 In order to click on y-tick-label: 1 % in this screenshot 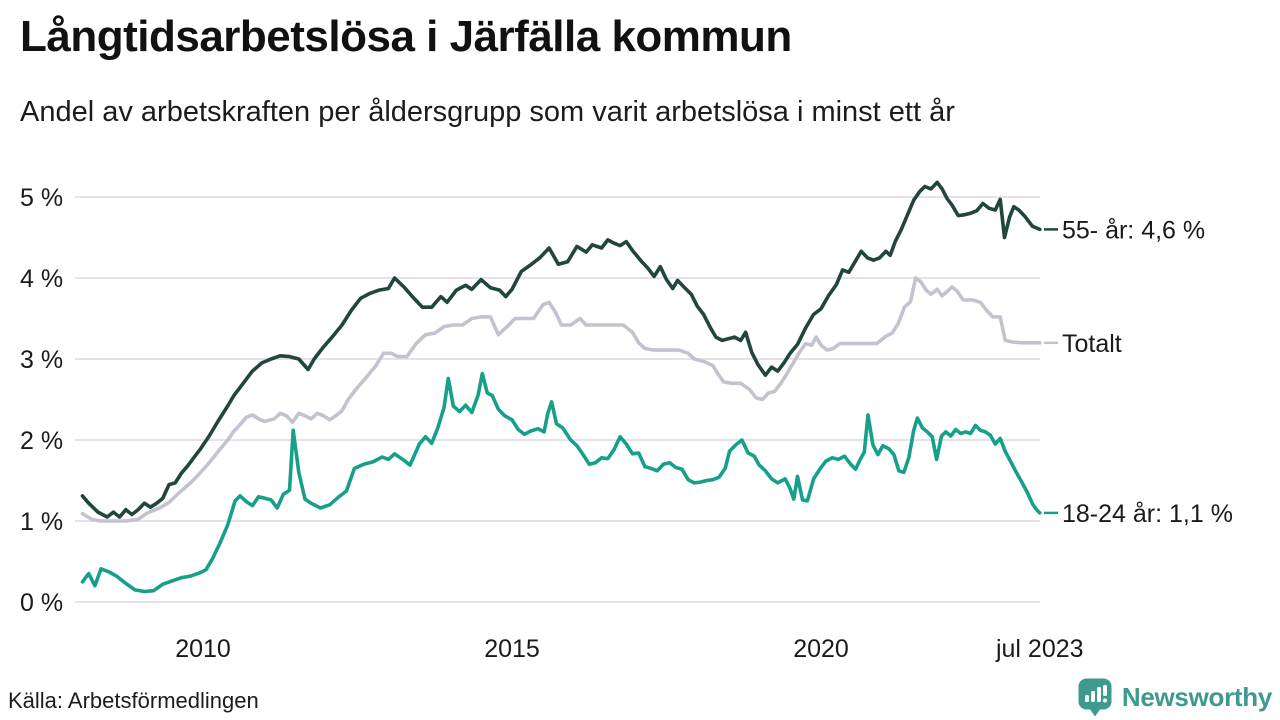, I will do `click(41, 522)`.